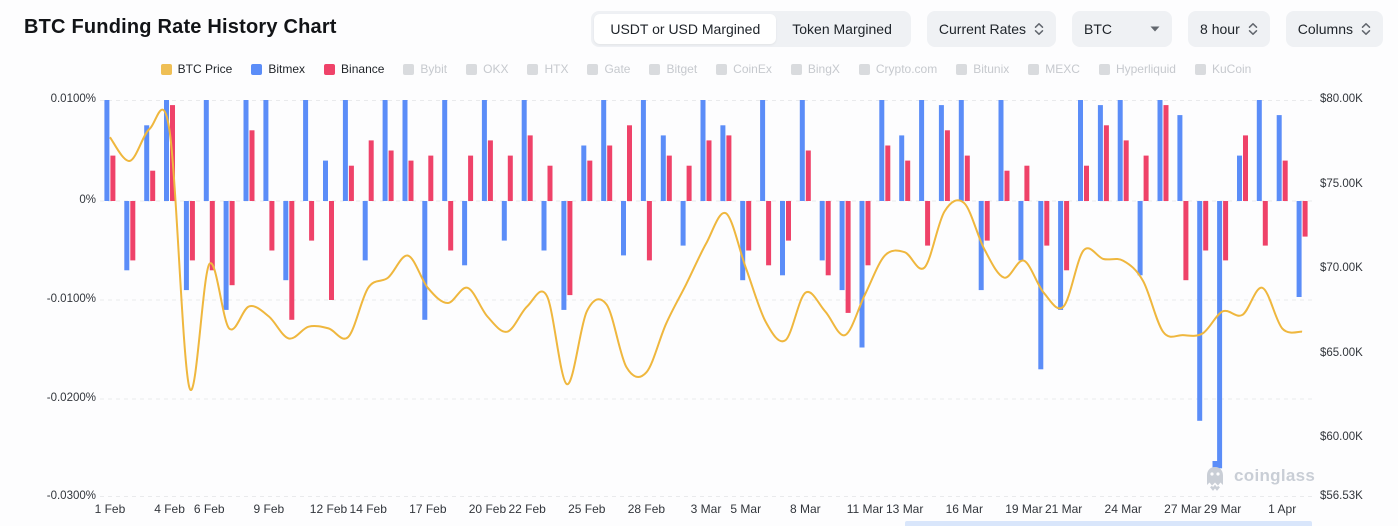 The width and height of the screenshot is (1398, 526). What do you see at coordinates (1231, 69) in the screenshot?
I see `legend-label: KuCoin` at bounding box center [1231, 69].